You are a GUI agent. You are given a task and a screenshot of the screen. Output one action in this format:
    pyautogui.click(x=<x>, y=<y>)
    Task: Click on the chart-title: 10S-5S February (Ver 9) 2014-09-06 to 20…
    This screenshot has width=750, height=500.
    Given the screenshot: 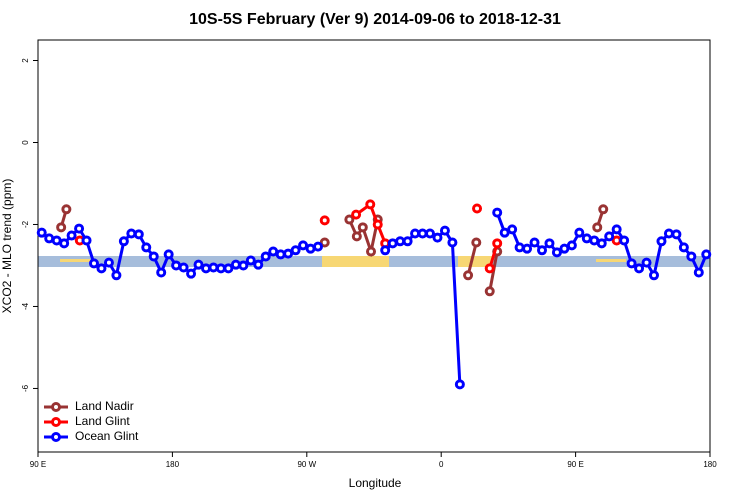 What is the action you would take?
    pyautogui.click(x=375, y=19)
    